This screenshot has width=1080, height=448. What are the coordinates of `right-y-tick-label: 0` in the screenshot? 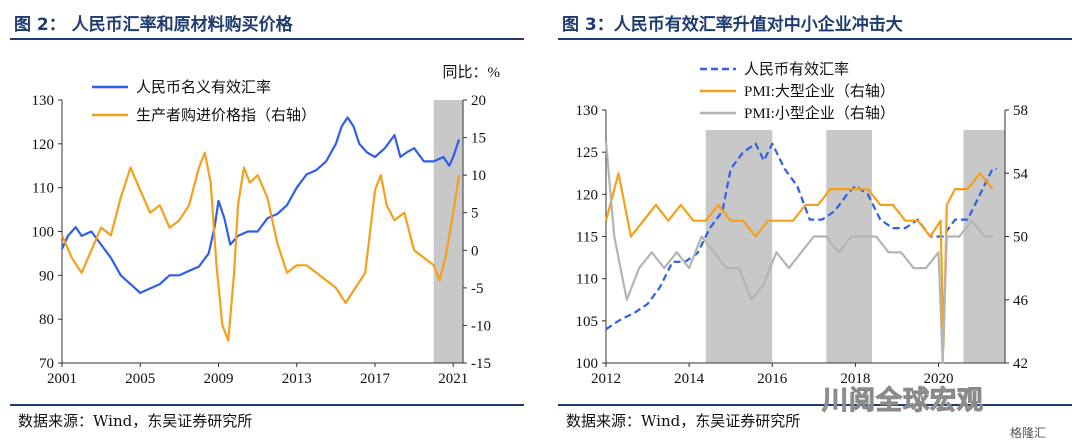 It's located at (475, 251).